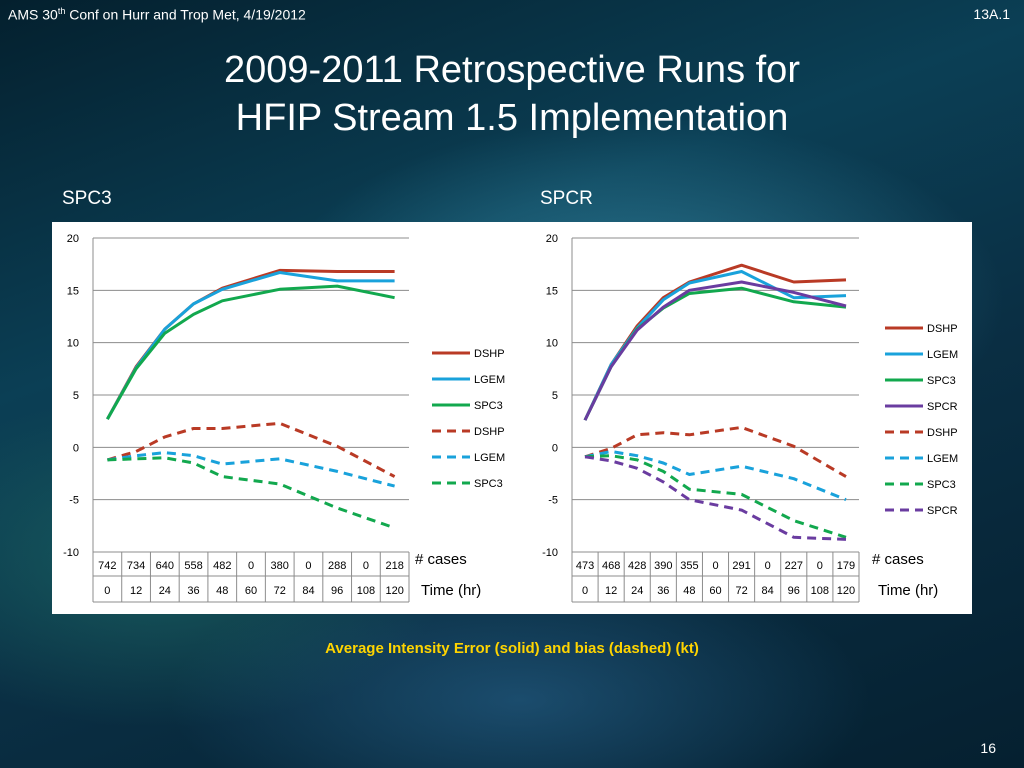 The width and height of the screenshot is (1024, 768). Describe the element at coordinates (552, 239) in the screenshot. I see `chart2-ytick-label: 20` at that location.